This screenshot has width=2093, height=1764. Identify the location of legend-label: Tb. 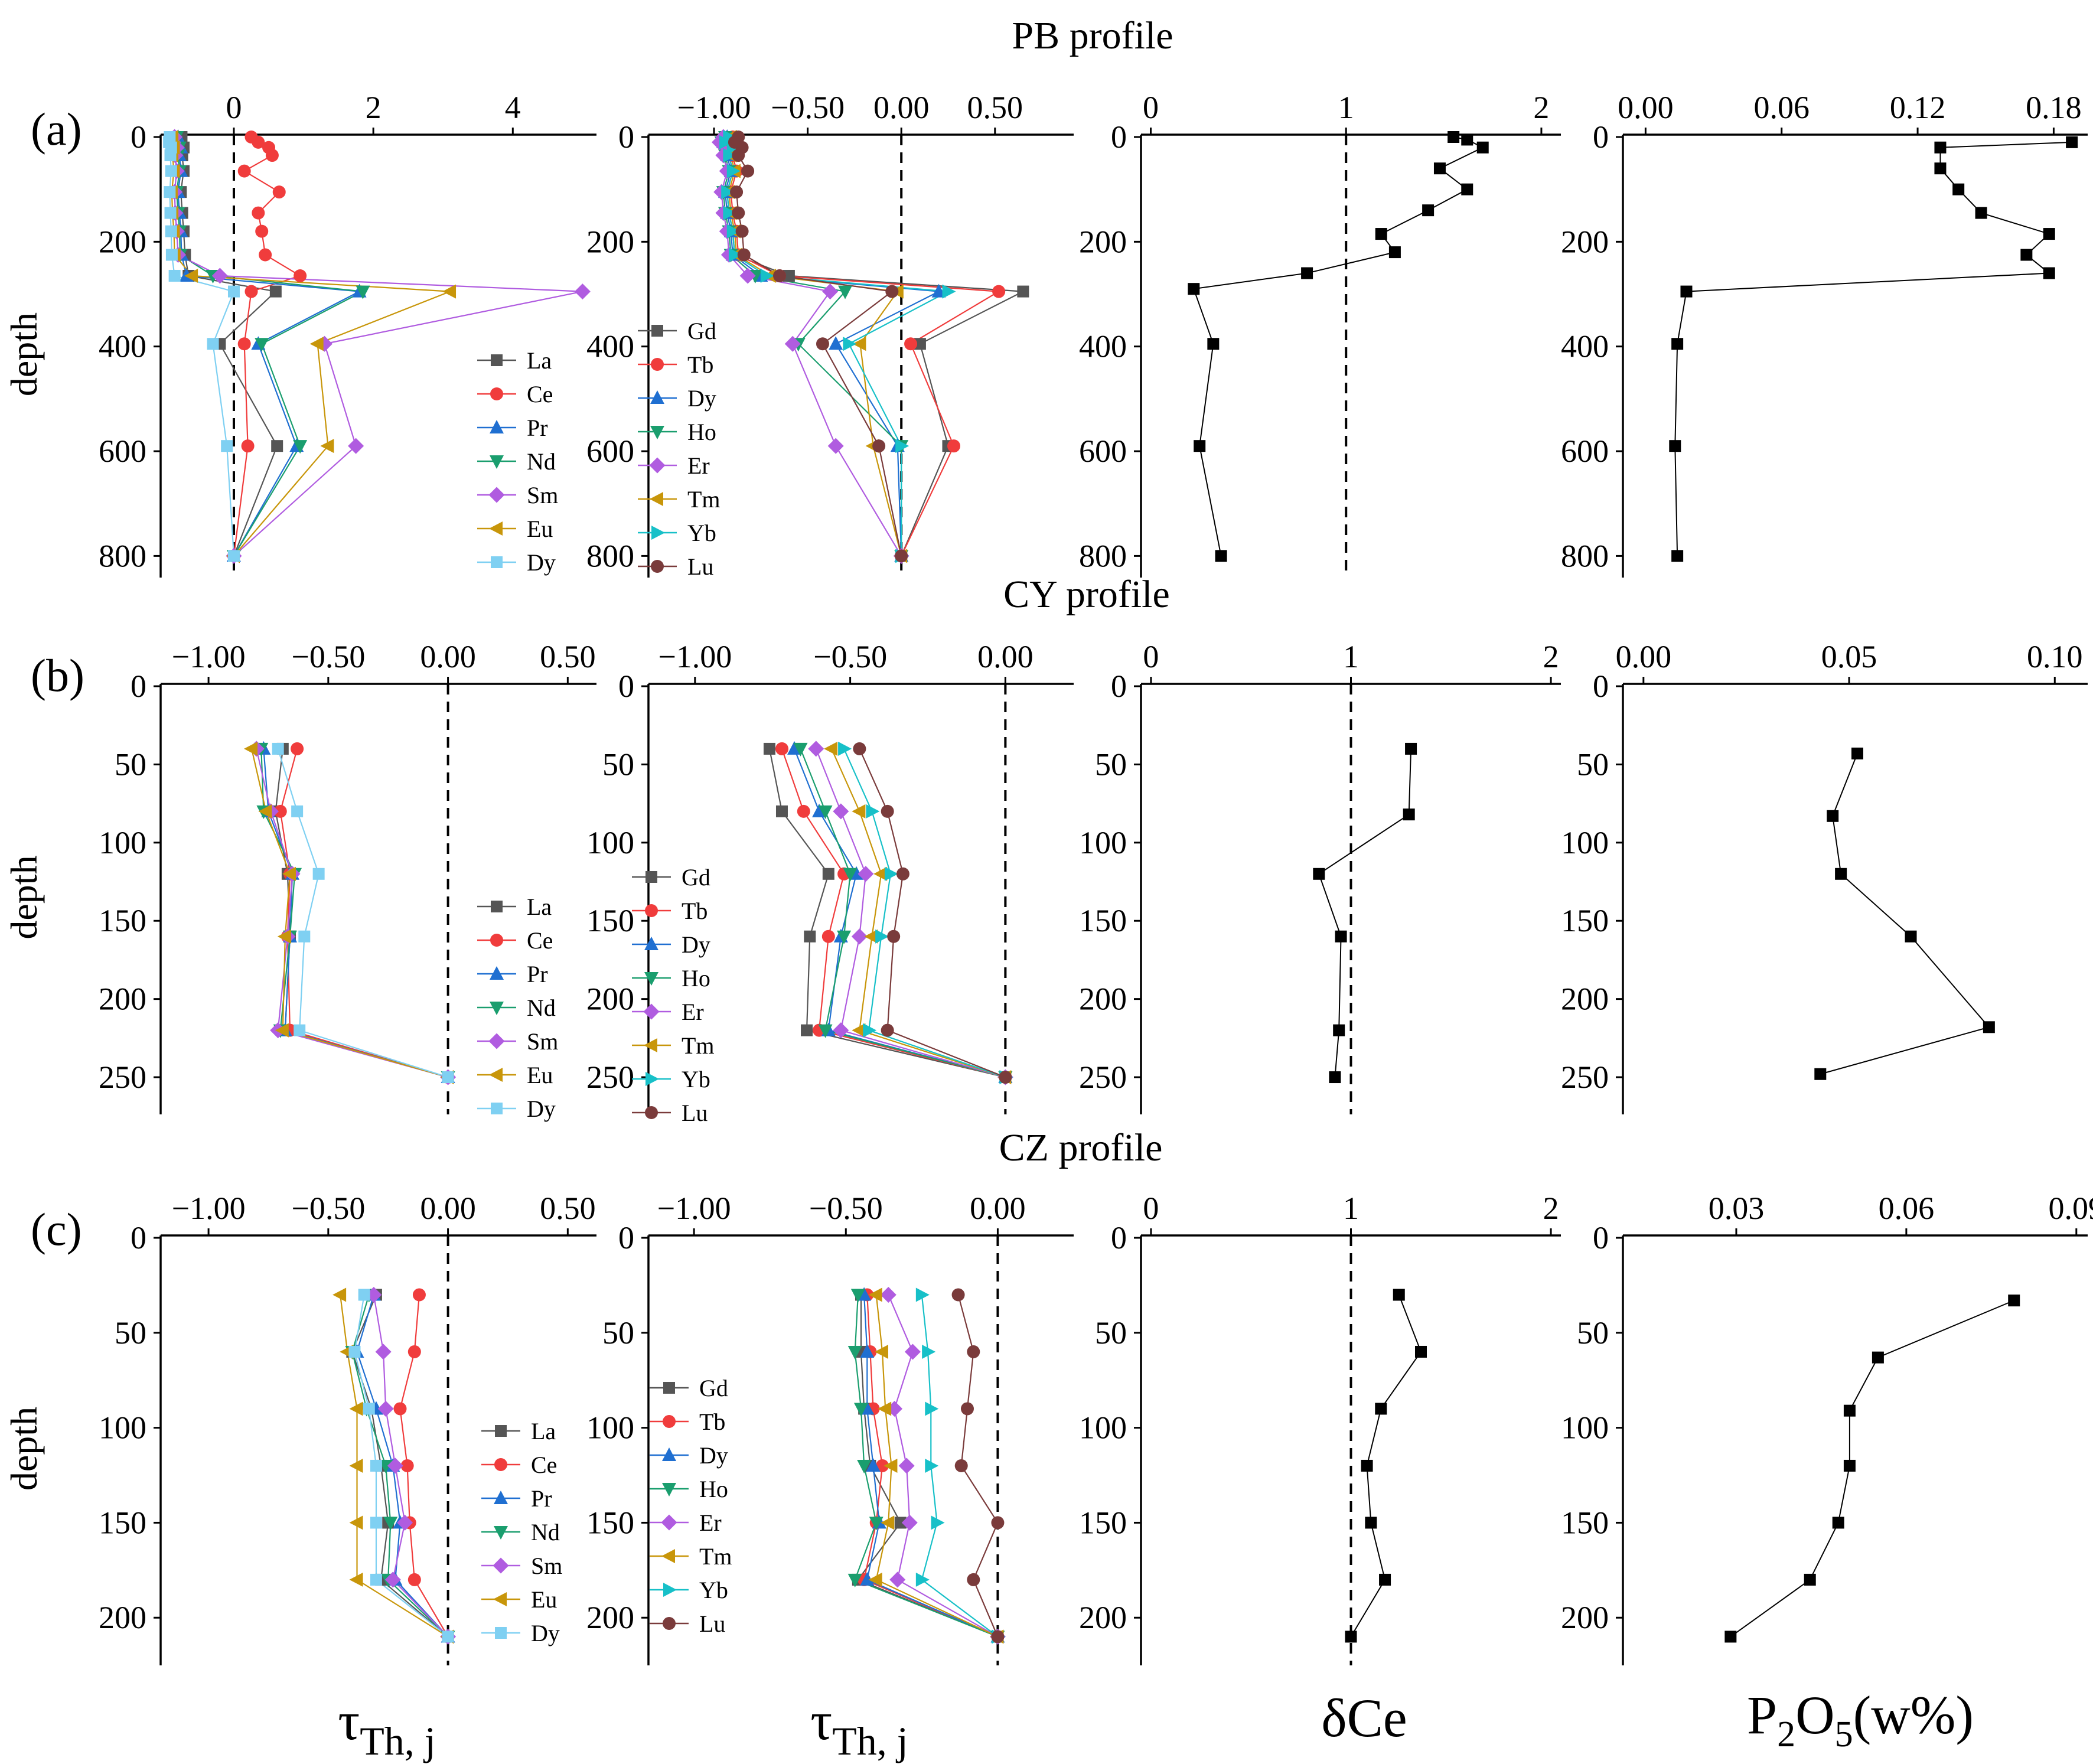
(695, 911).